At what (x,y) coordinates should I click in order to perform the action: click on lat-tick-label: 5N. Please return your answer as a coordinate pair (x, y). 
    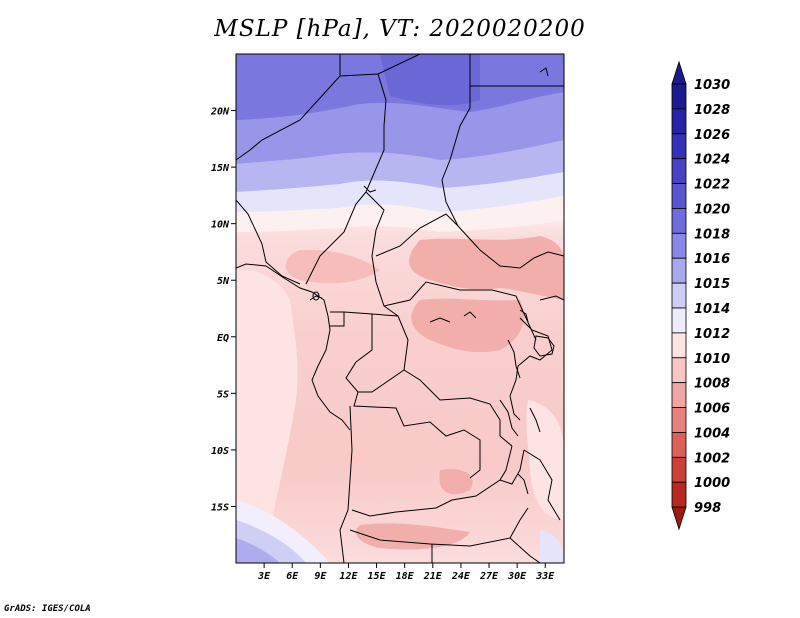
    Looking at the image, I should click on (223, 281).